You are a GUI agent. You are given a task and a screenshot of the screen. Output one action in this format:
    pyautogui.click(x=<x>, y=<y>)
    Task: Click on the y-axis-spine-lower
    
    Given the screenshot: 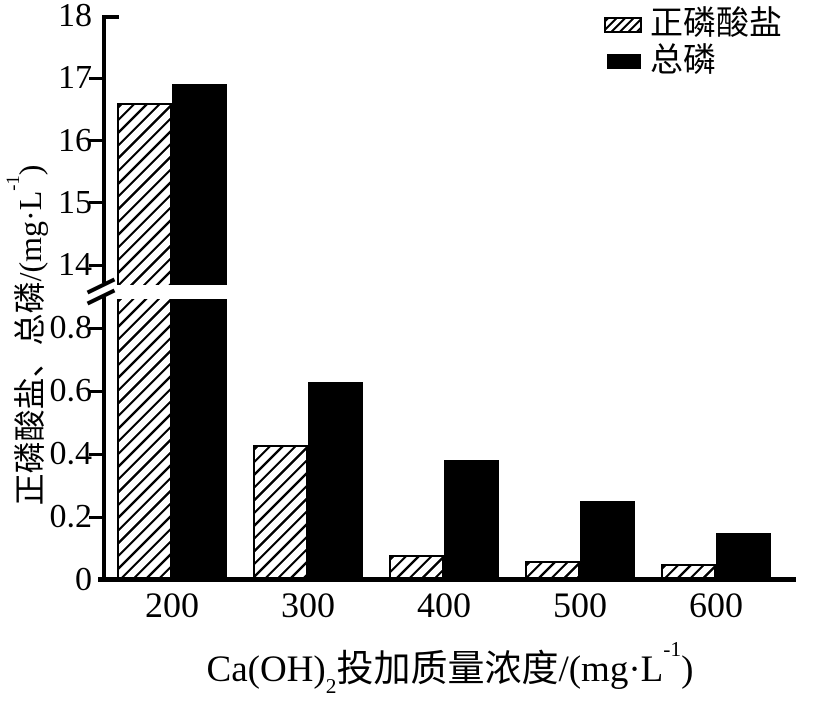 What is the action you would take?
    pyautogui.click(x=104, y=439)
    